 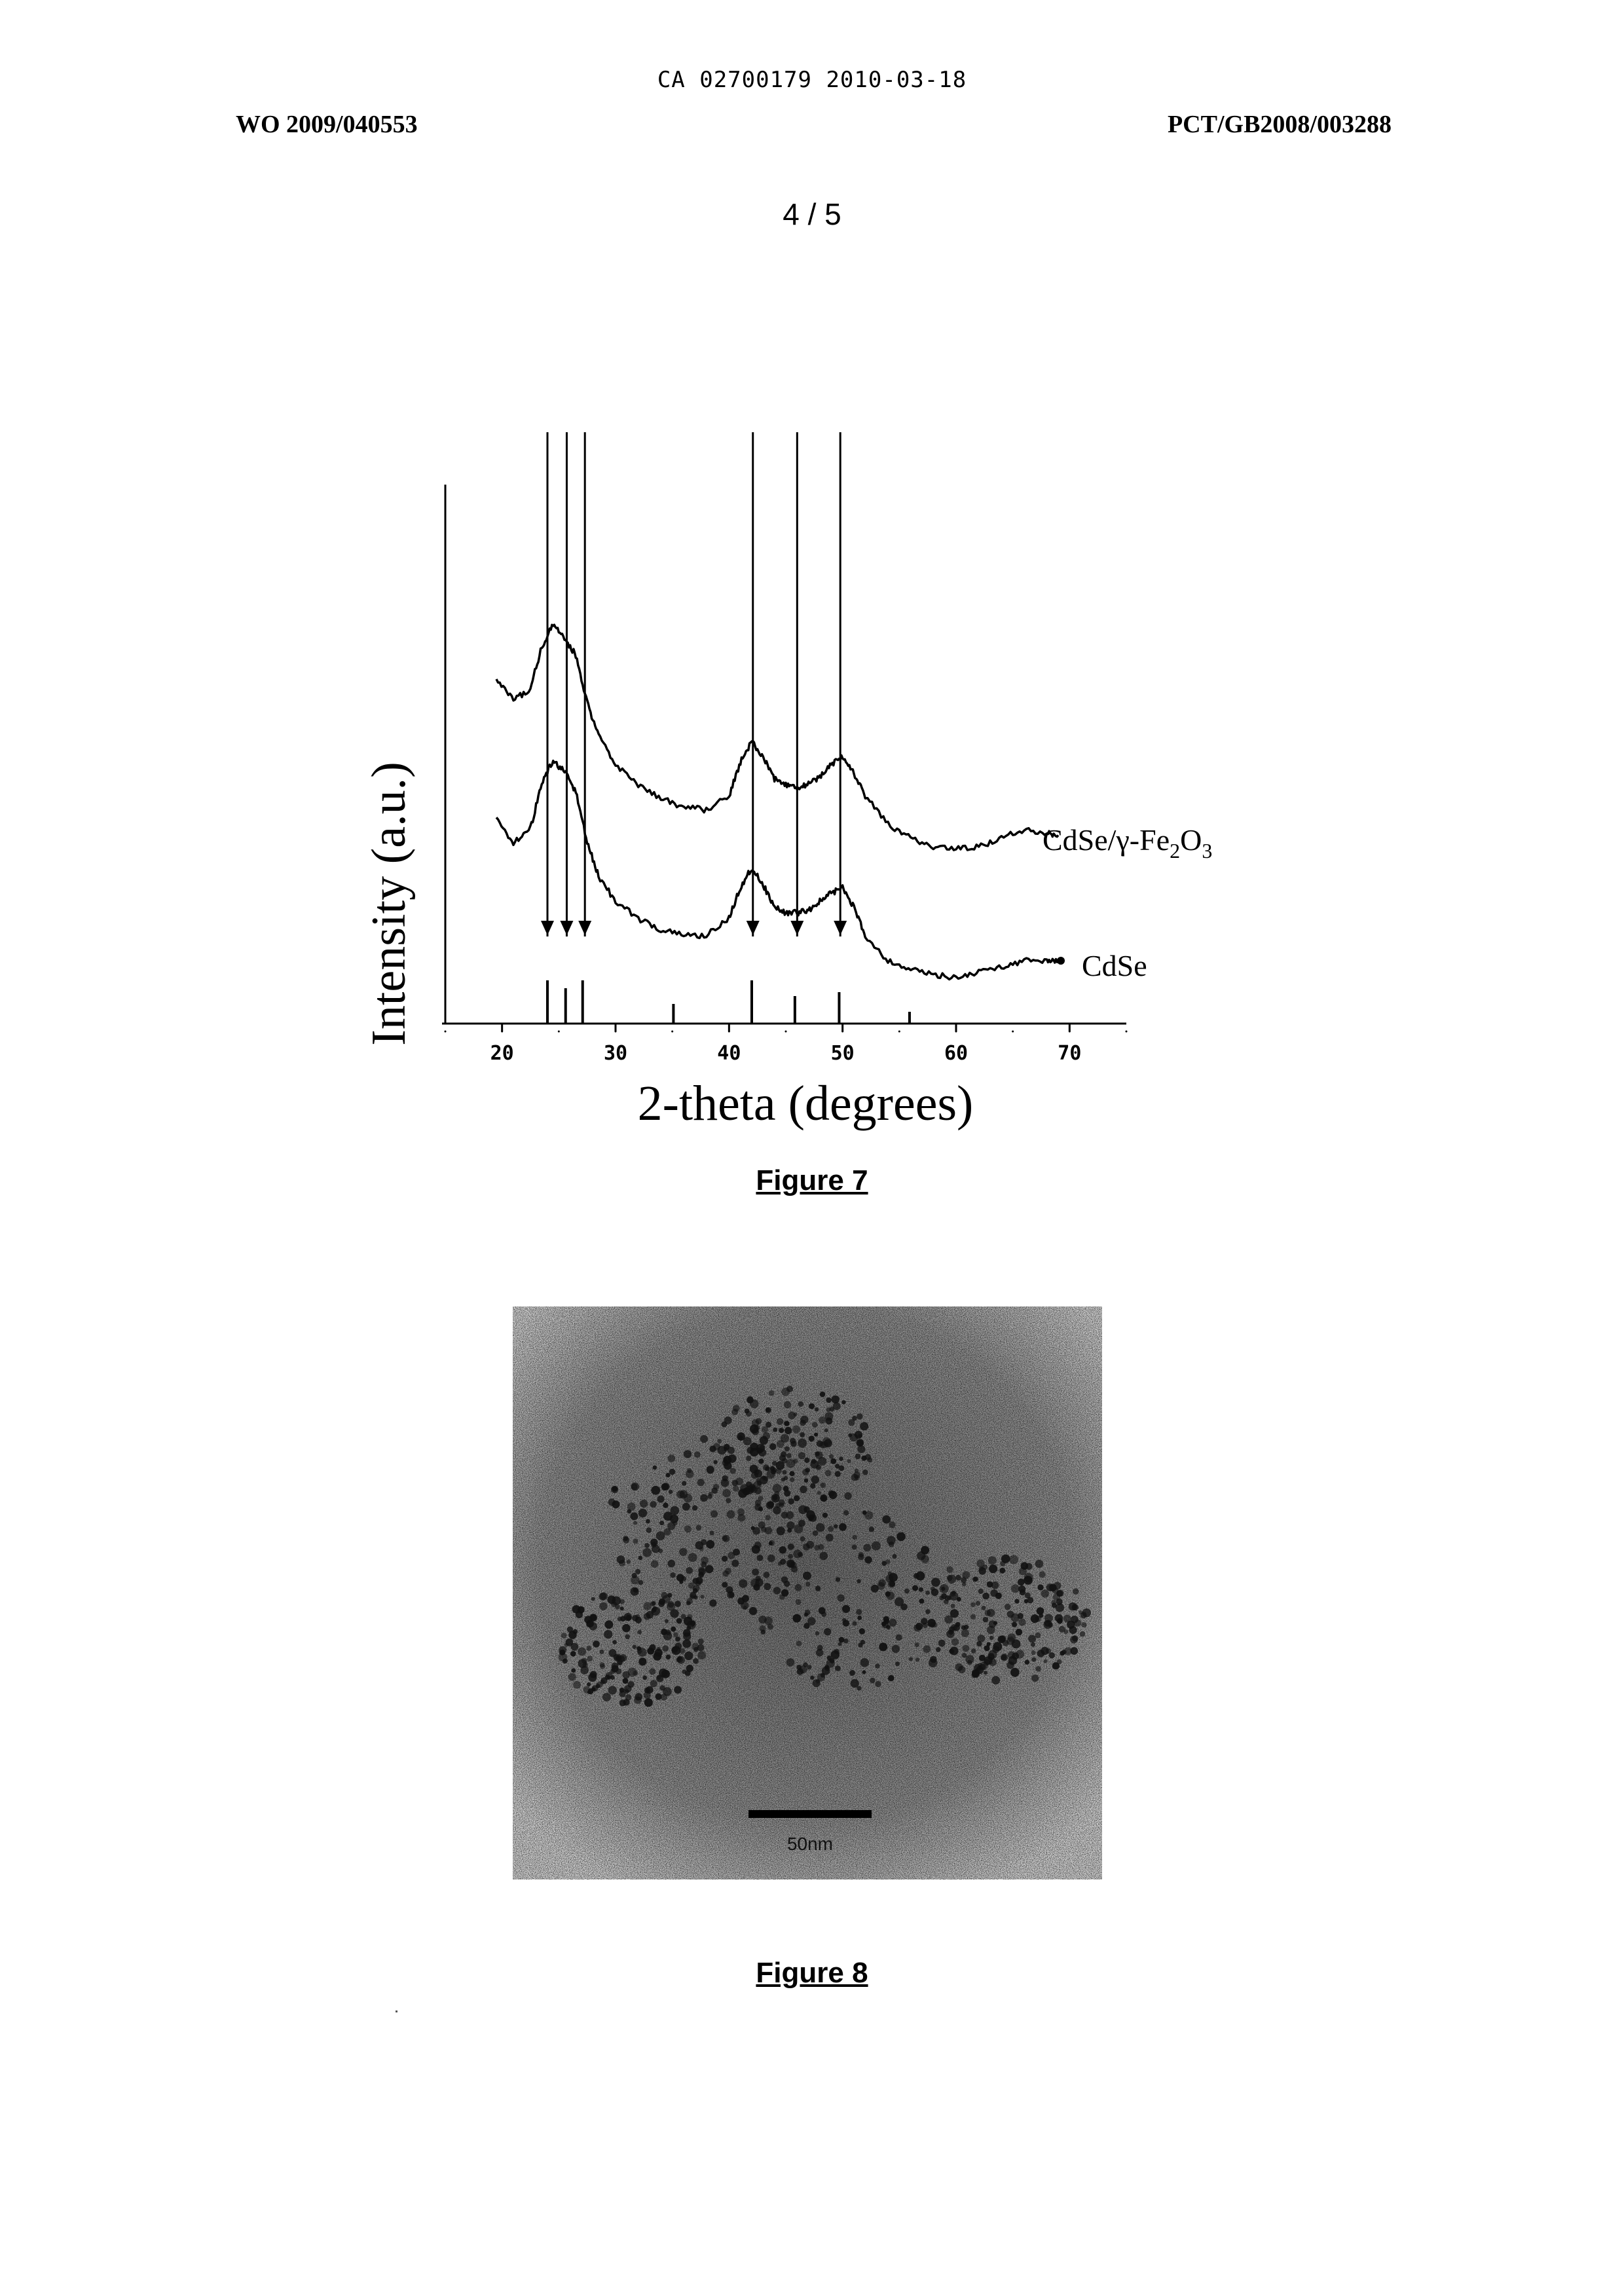 I want to click on x-tick-label: 60, so click(x=956, y=1054).